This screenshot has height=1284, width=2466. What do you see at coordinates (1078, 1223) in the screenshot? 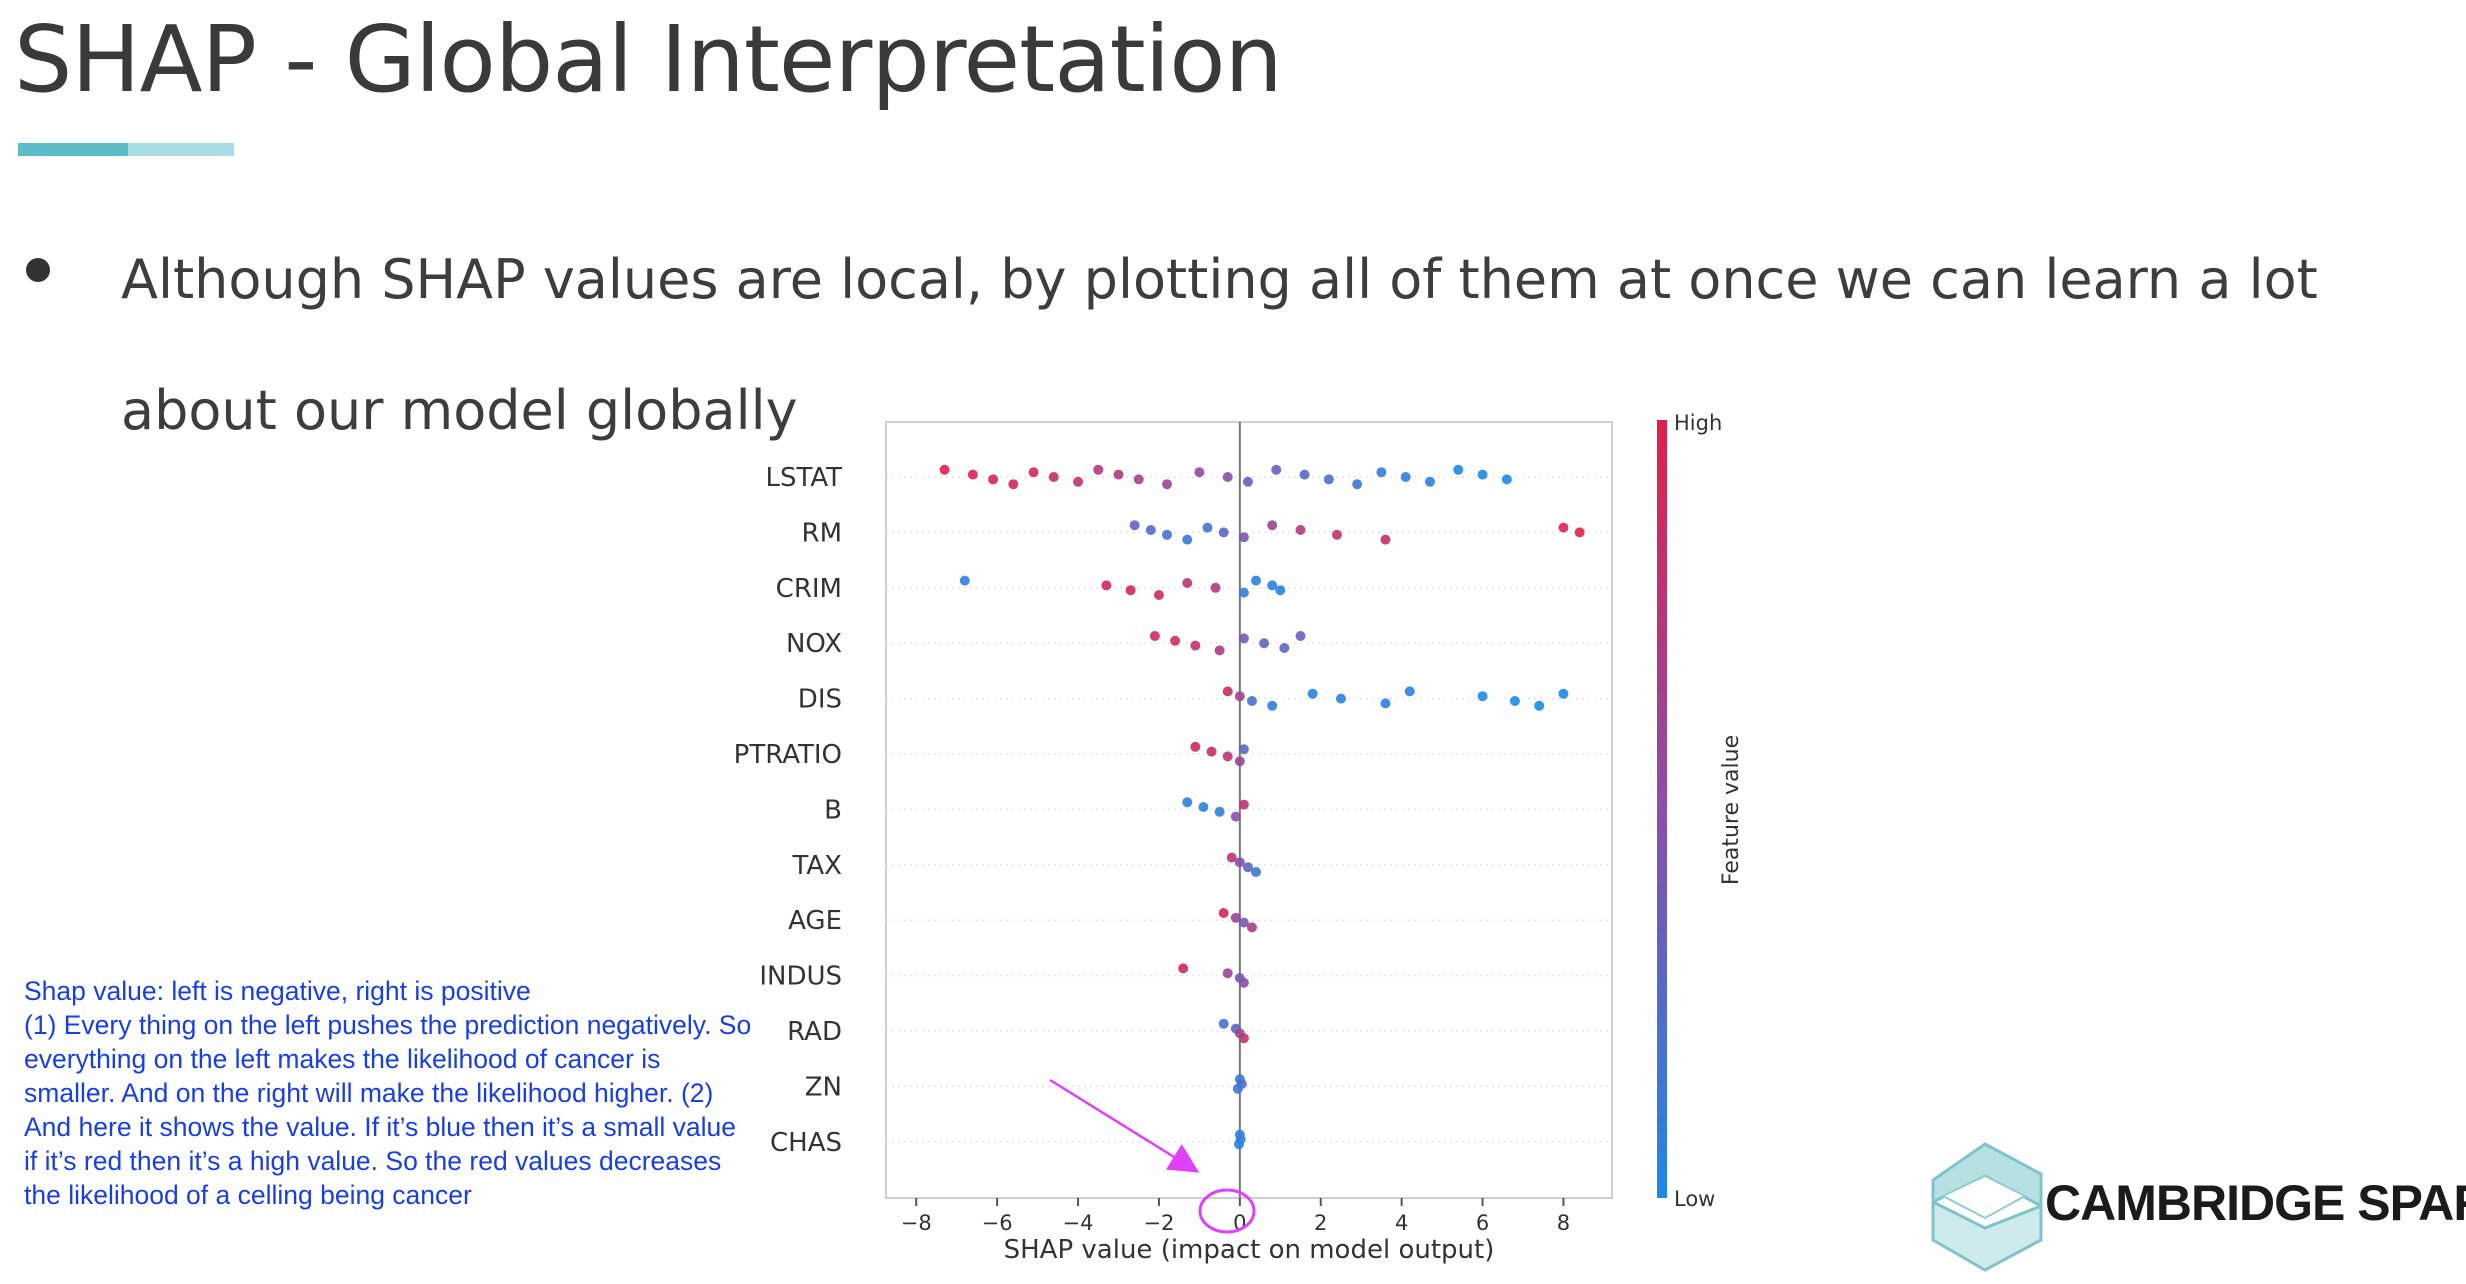
I see `x-tick-label: −4` at bounding box center [1078, 1223].